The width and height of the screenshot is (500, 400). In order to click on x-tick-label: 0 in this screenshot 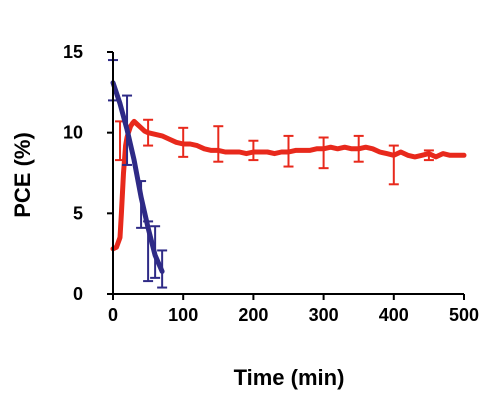, I will do `click(113, 315)`.